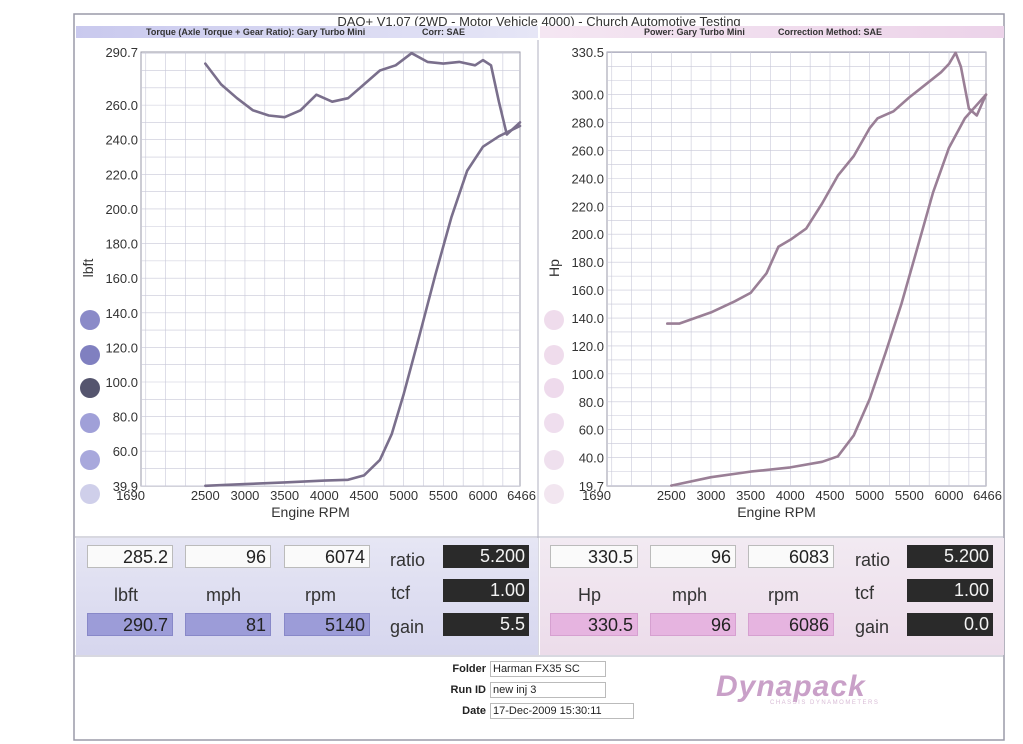 The width and height of the screenshot is (1023, 744). I want to click on power-y-axis-label: Hp, so click(554, 268).